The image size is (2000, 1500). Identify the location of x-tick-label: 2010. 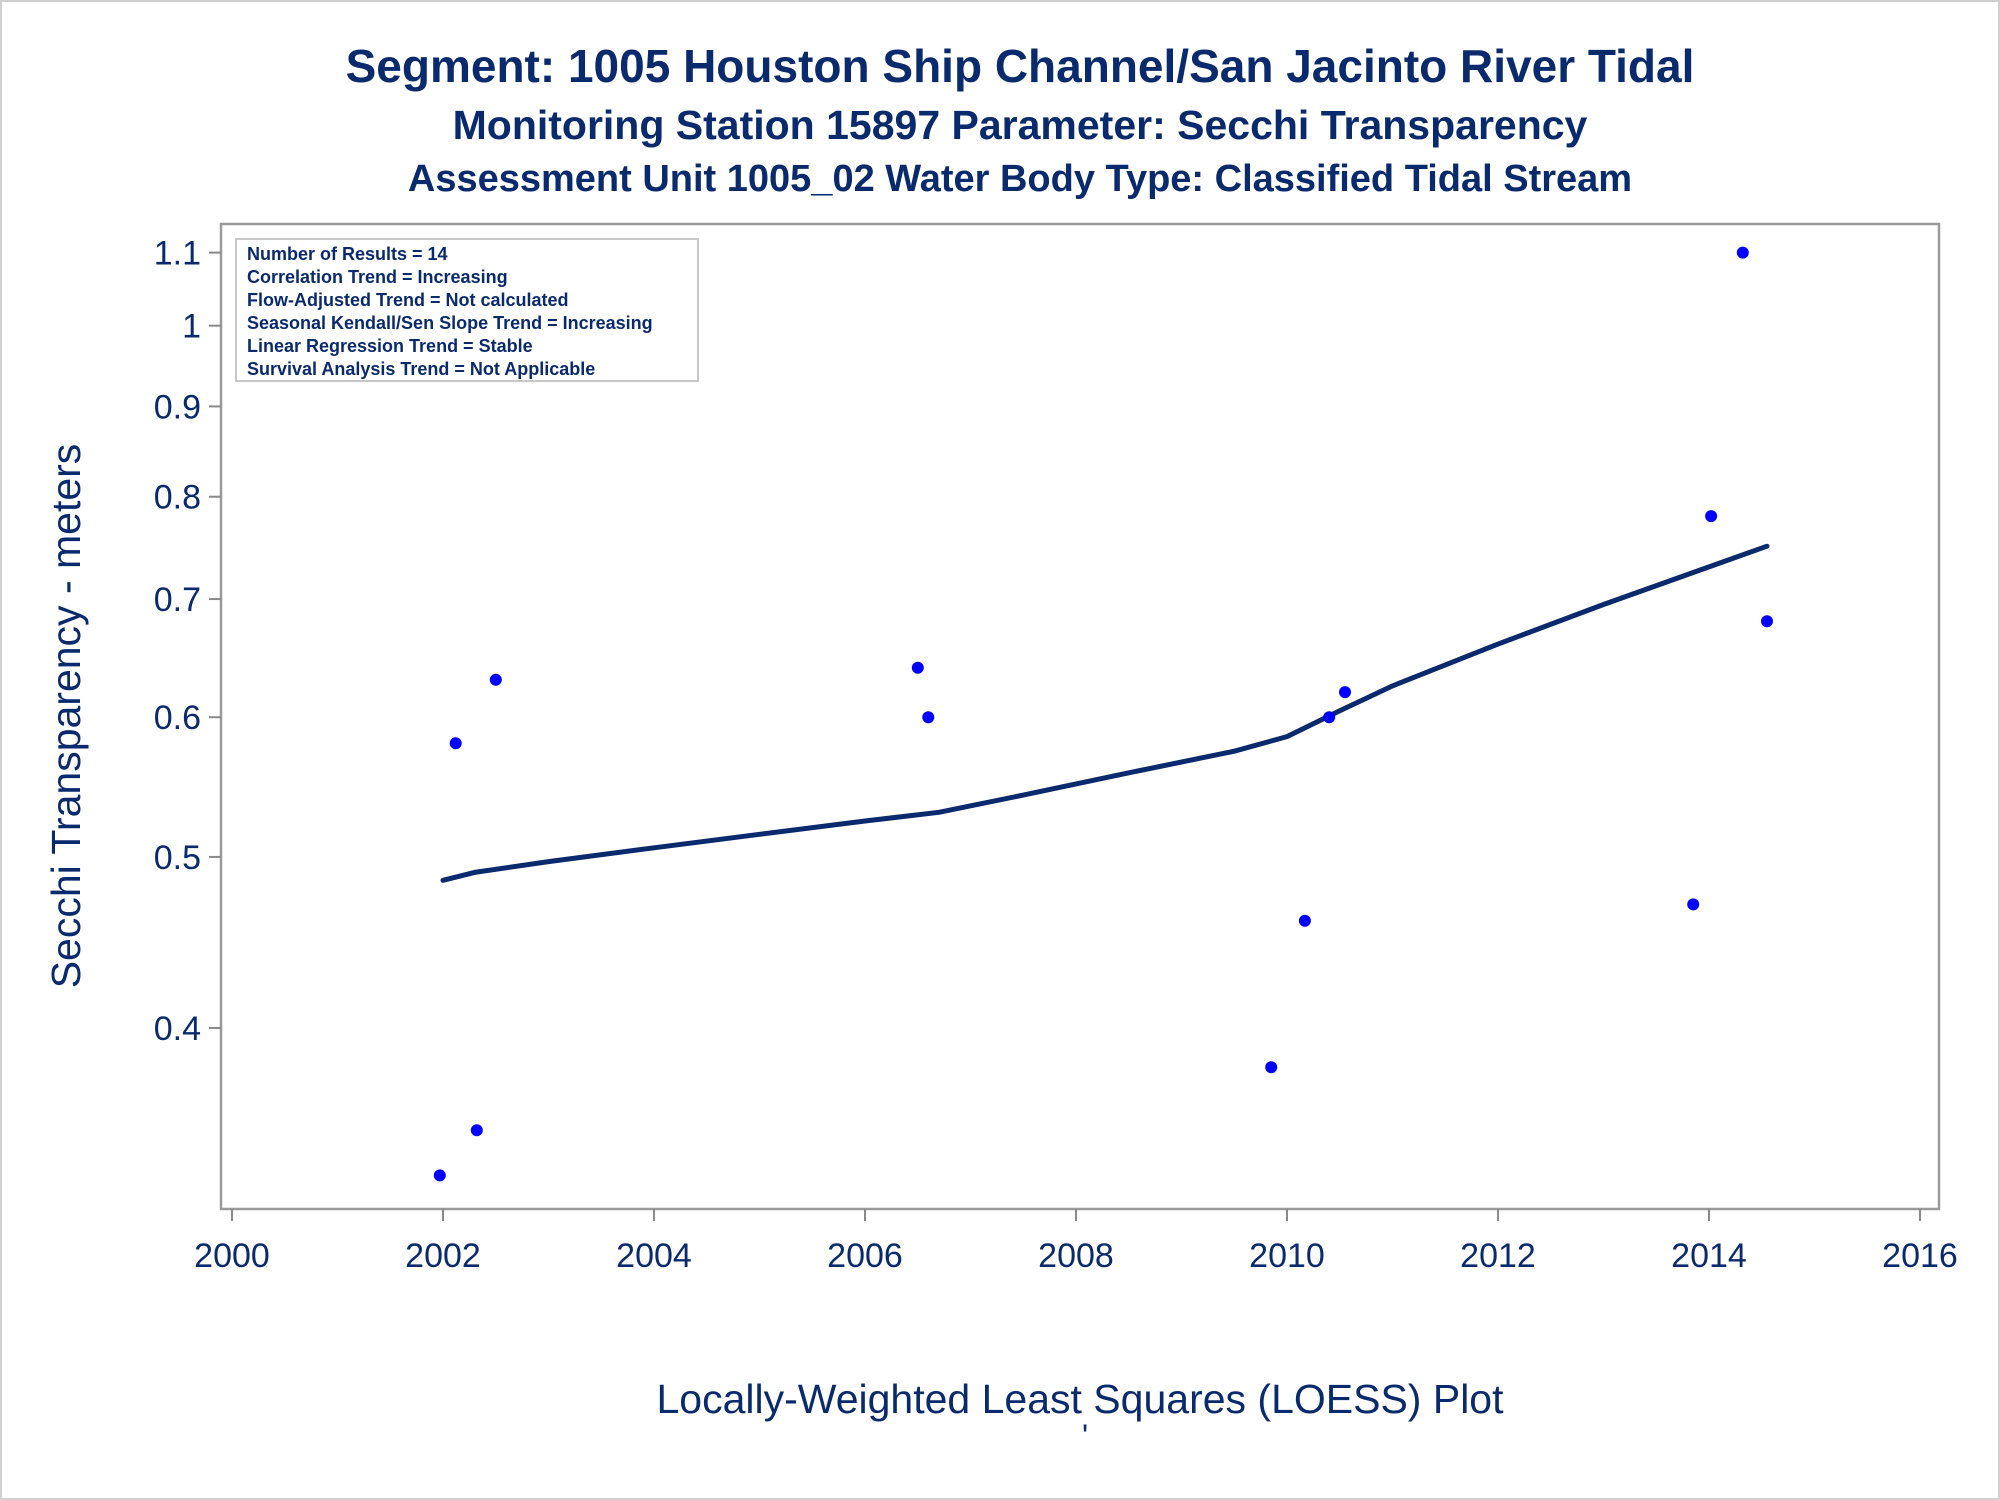
(1287, 1256).